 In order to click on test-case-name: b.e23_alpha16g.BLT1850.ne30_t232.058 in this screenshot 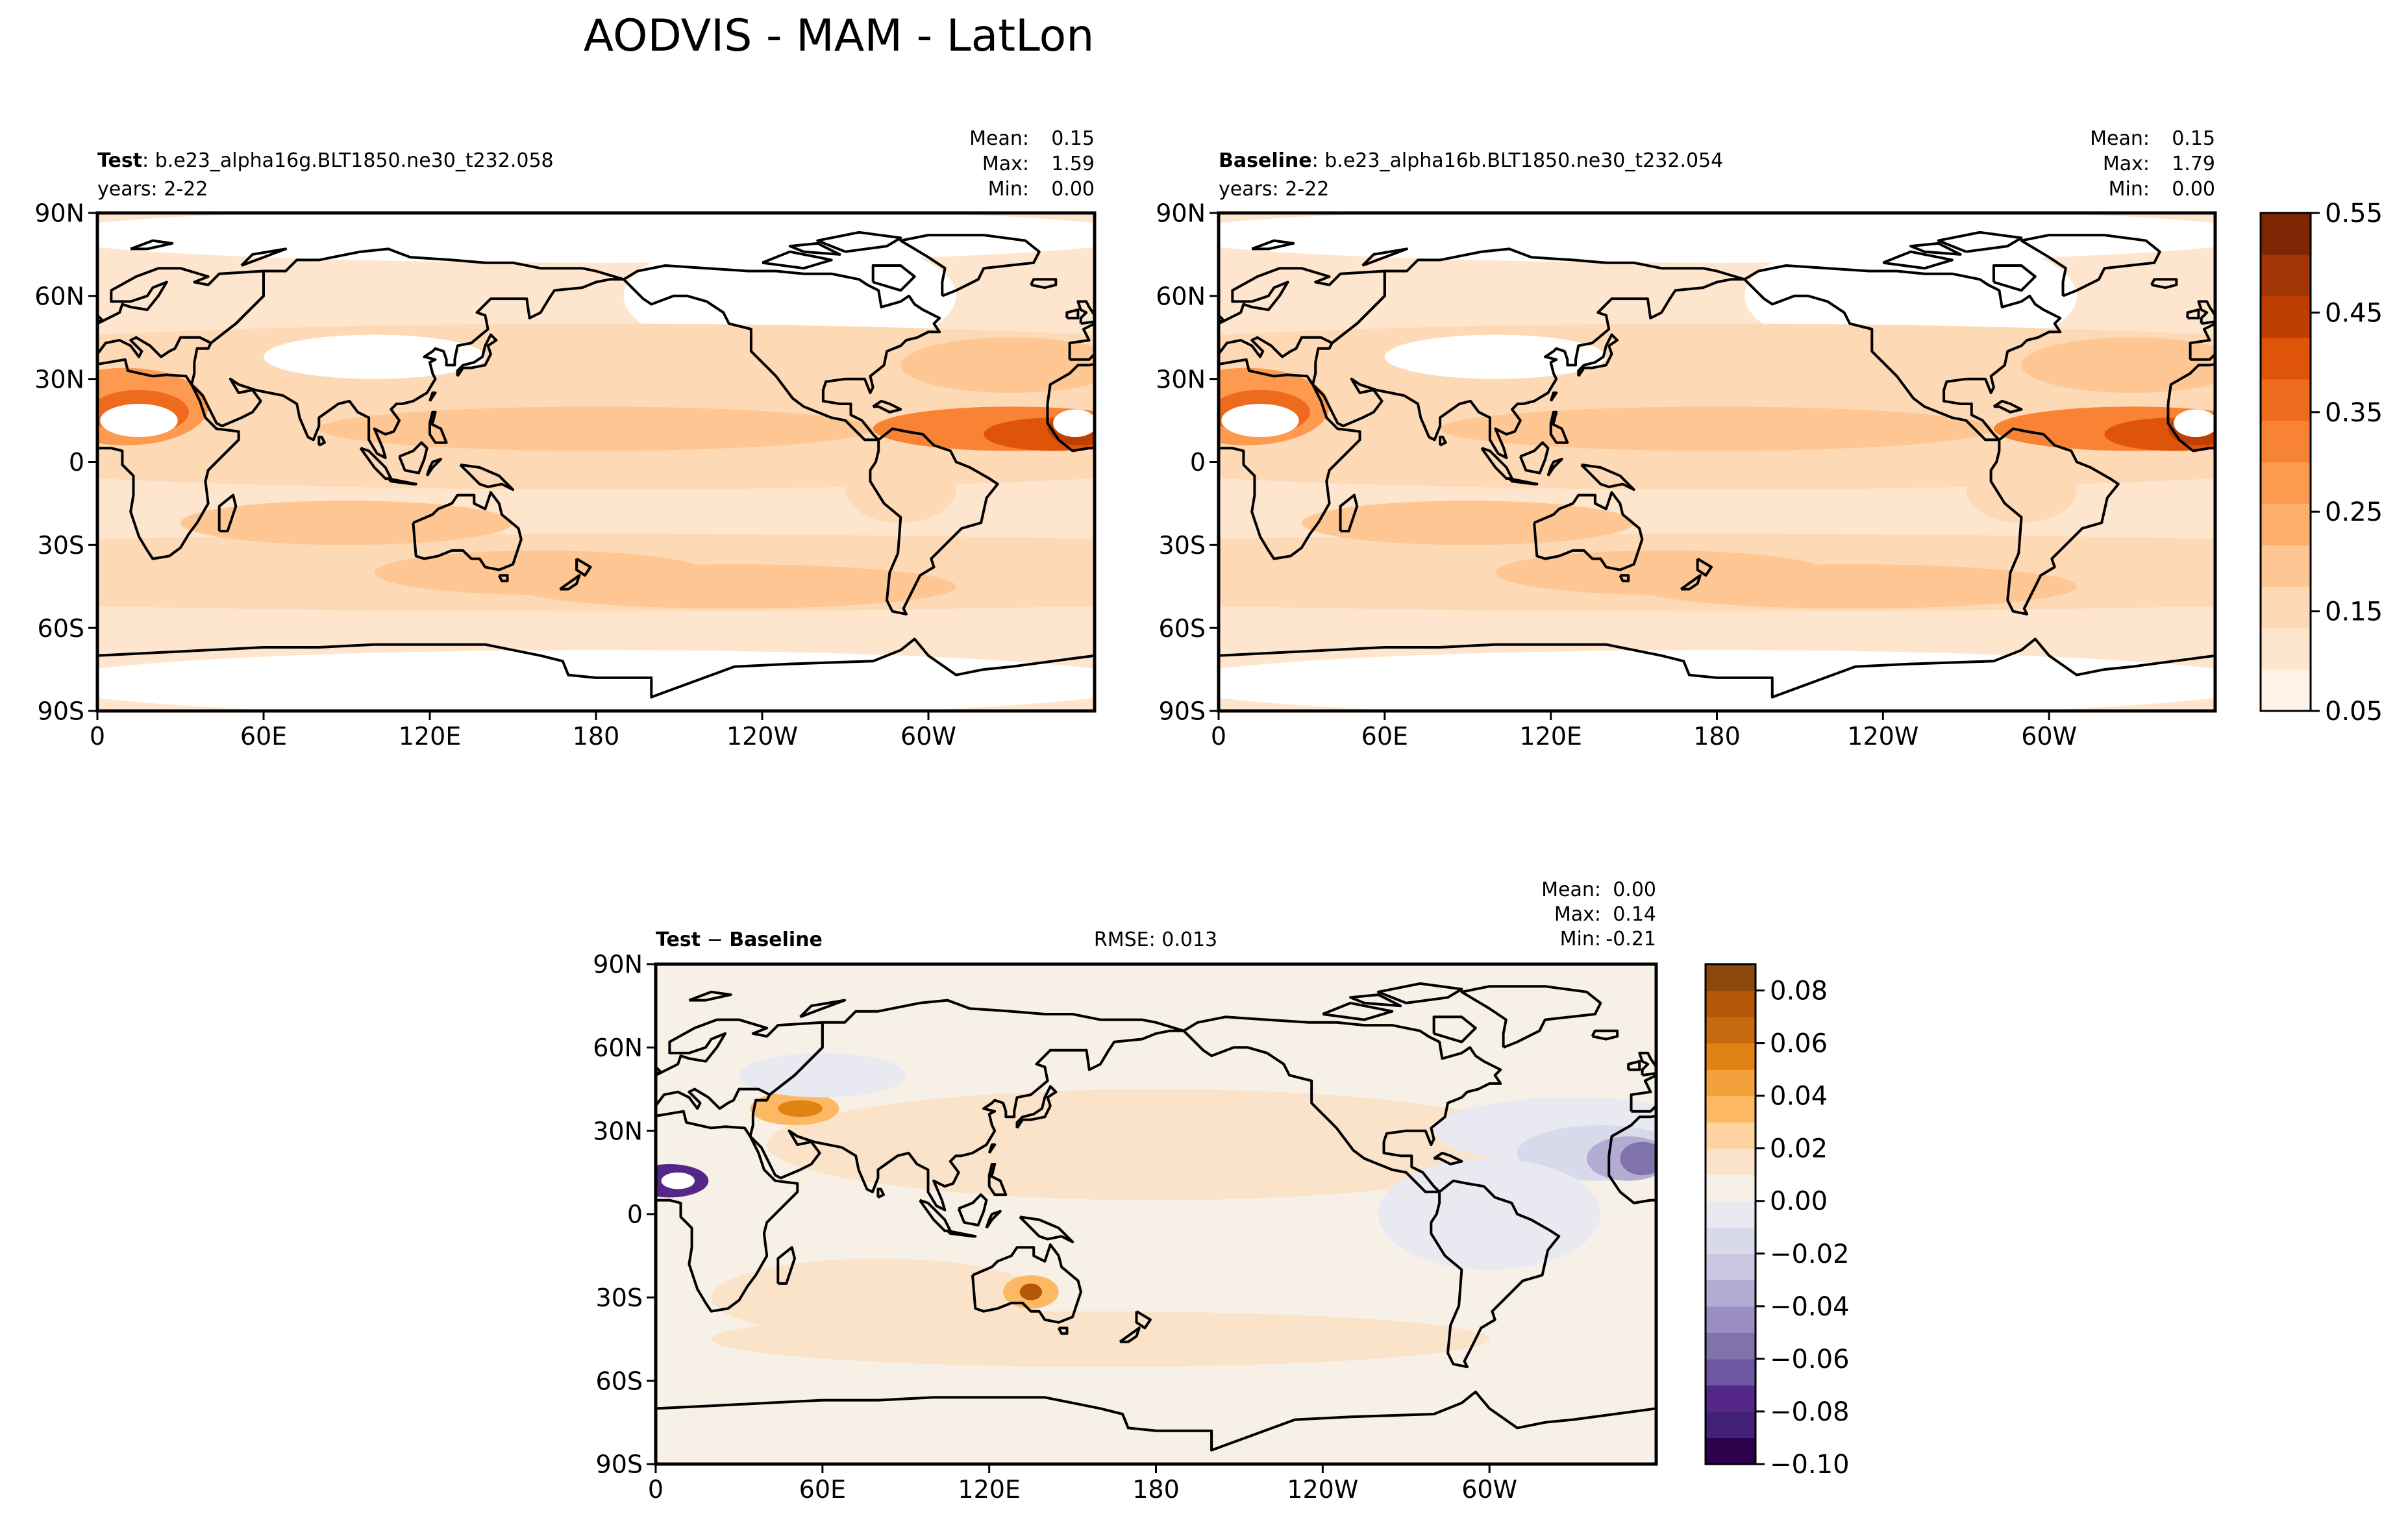, I will do `click(354, 160)`.